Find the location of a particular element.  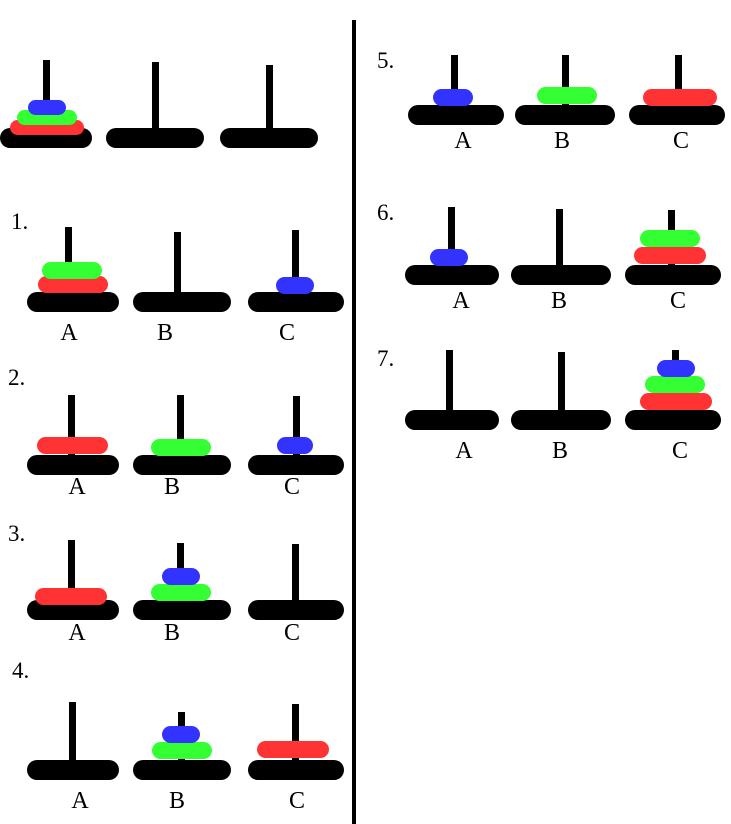

step-number: 6. is located at coordinates (385, 212).